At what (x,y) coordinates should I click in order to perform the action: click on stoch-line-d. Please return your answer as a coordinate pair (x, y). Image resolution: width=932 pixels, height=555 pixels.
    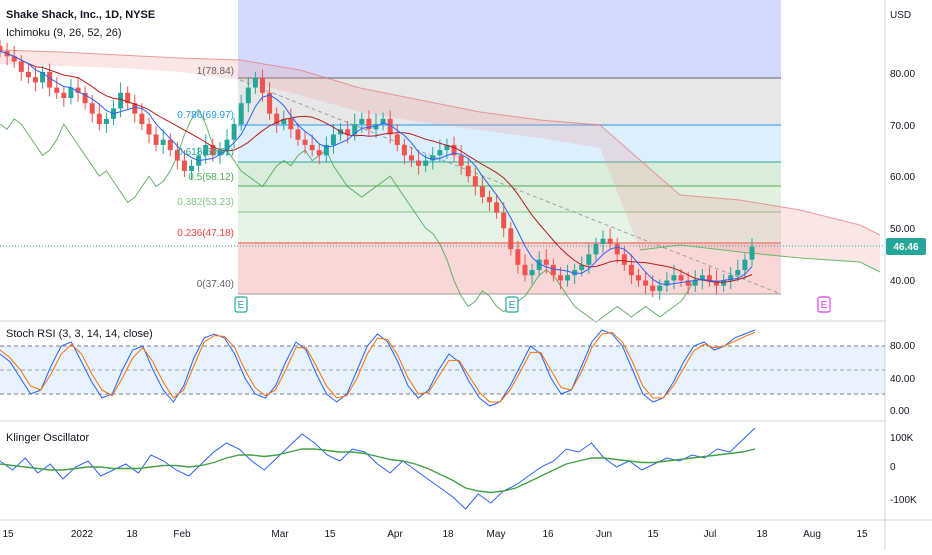
    Looking at the image, I should click on (378, 367).